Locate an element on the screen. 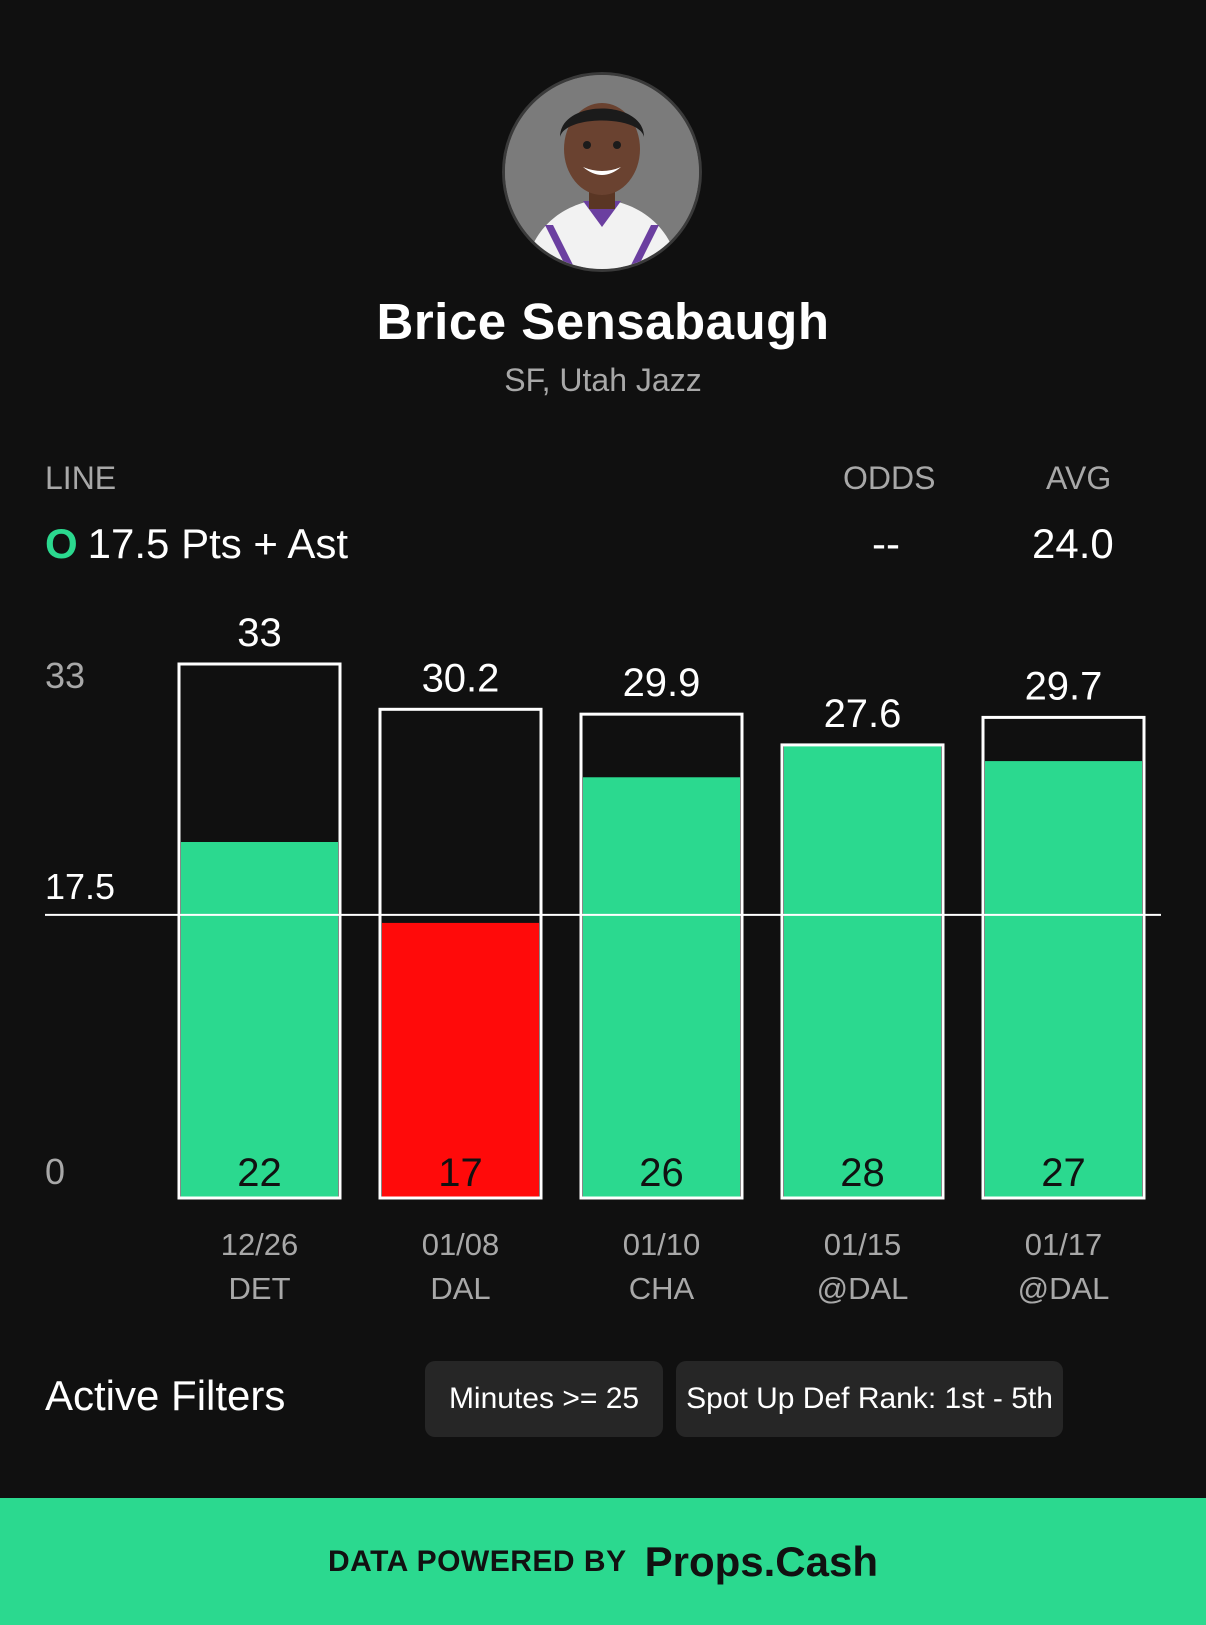 This screenshot has width=1206, height=1625. player-avatar is located at coordinates (602, 172).